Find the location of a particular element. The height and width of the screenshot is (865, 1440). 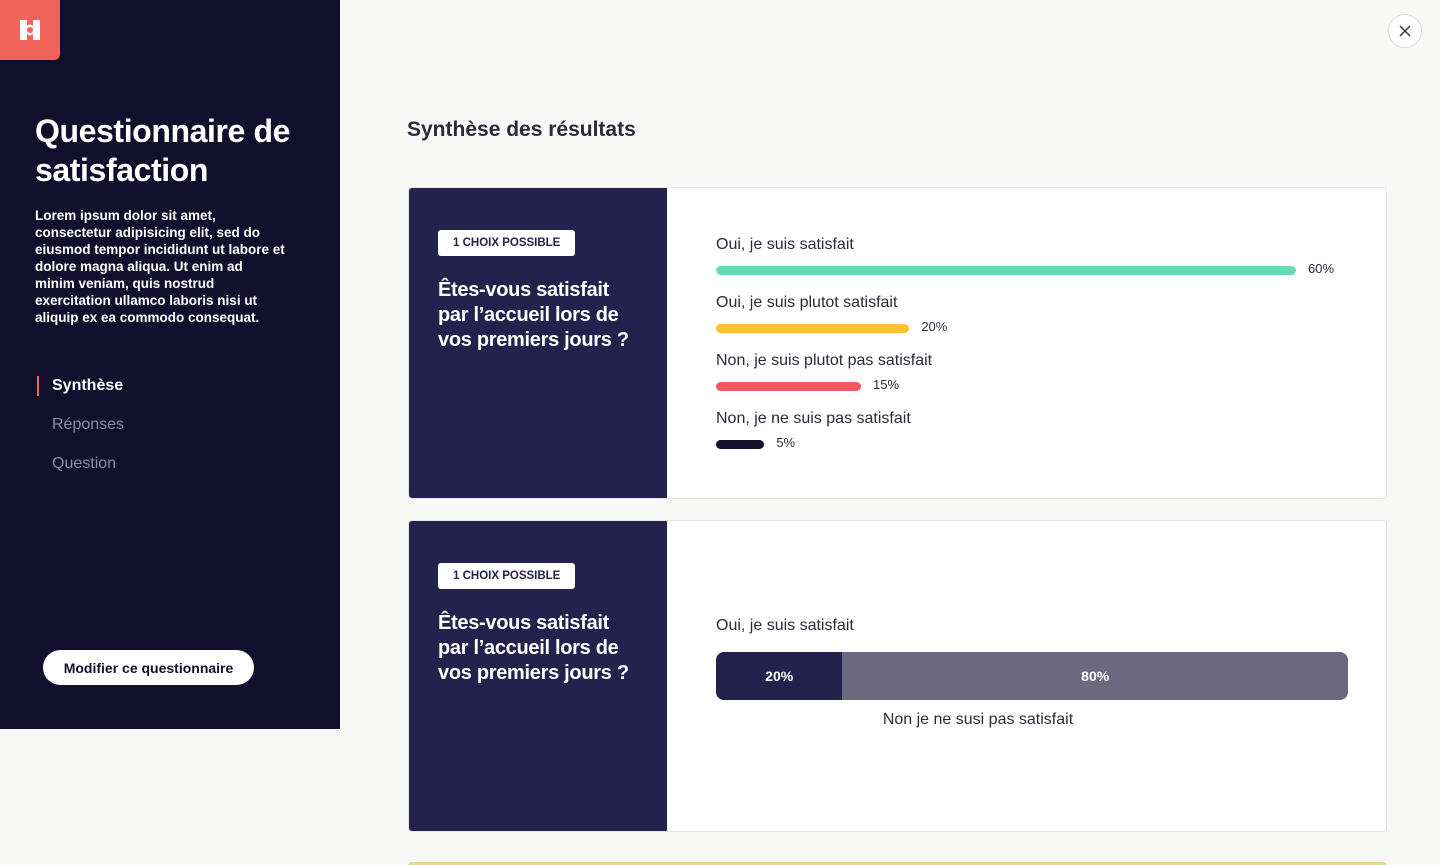

split-bottom-label: Non je ne susi pas satisfait is located at coordinates (978, 719).